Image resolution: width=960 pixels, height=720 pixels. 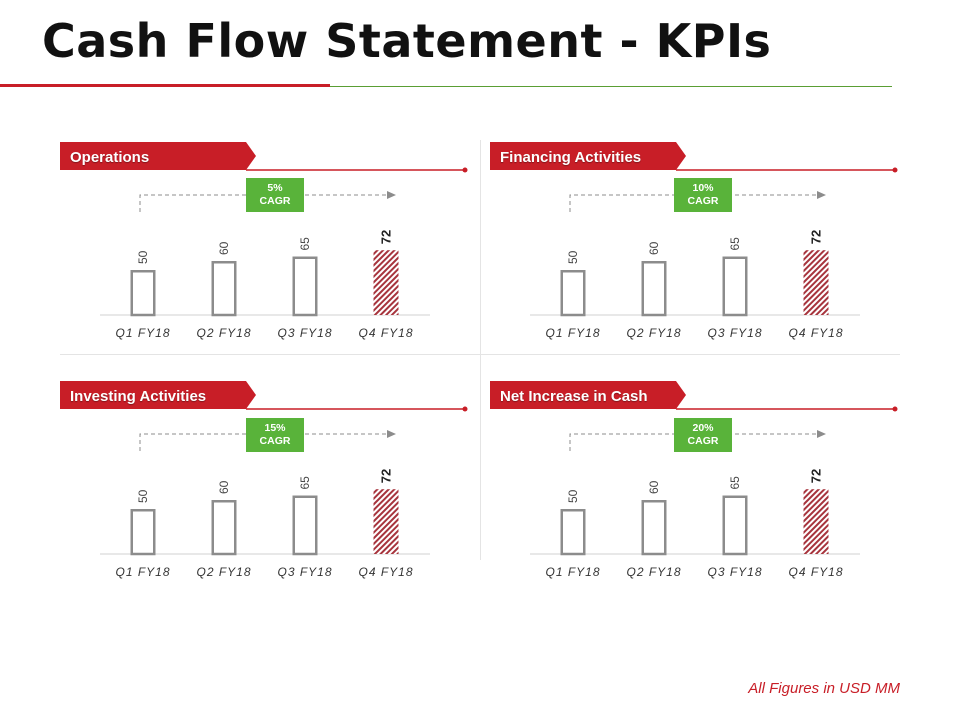 I want to click on cagr-value: 5%, so click(x=275, y=188).